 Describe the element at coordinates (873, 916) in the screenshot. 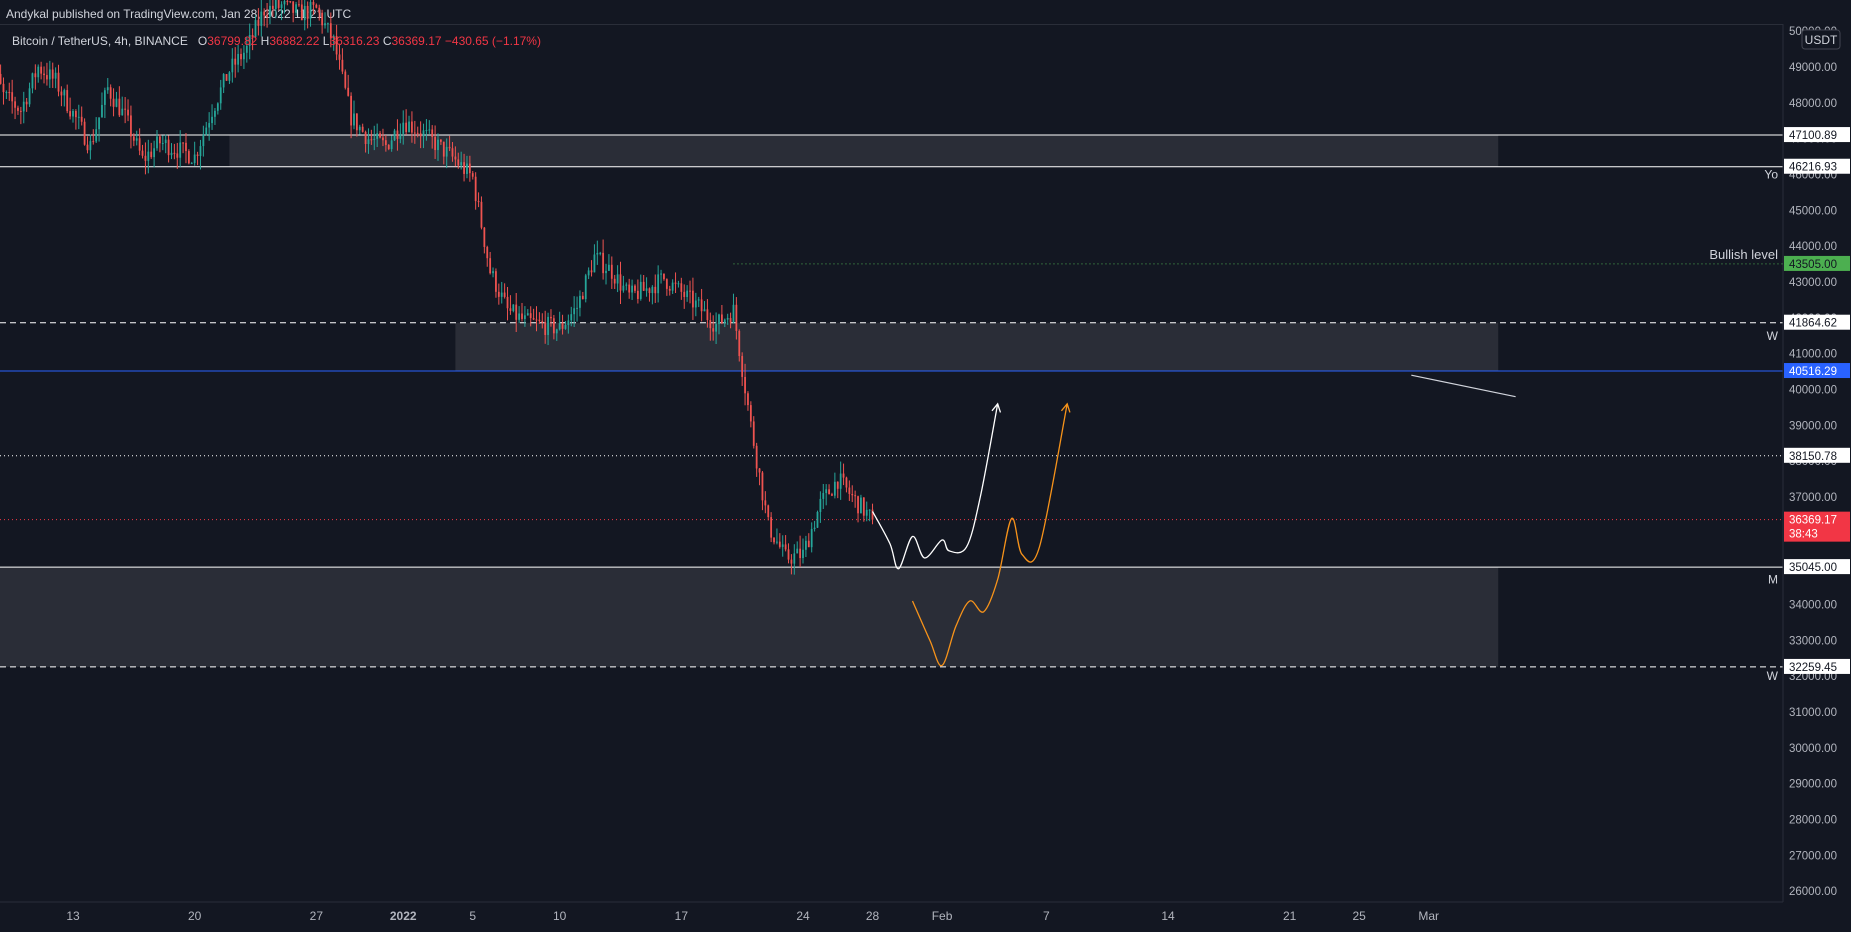

I see `time-tick-label: 28` at that location.